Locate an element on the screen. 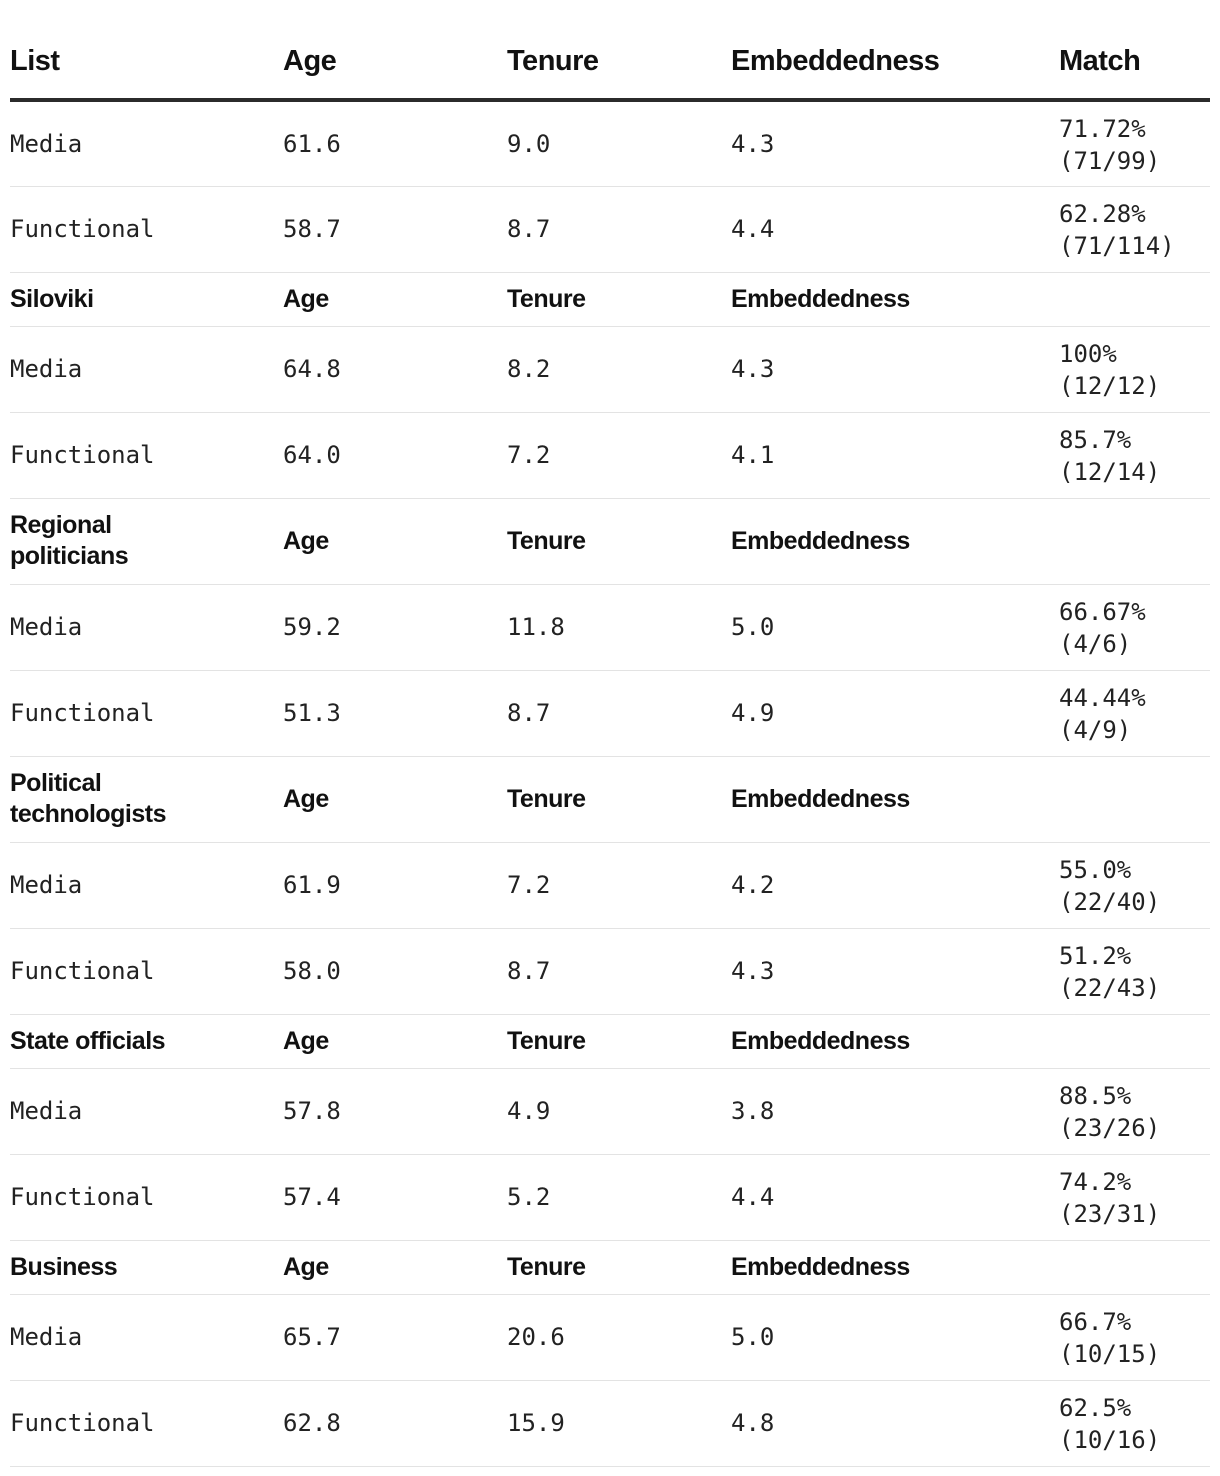  column-header-tenure: Tenure is located at coordinates (619, 51).